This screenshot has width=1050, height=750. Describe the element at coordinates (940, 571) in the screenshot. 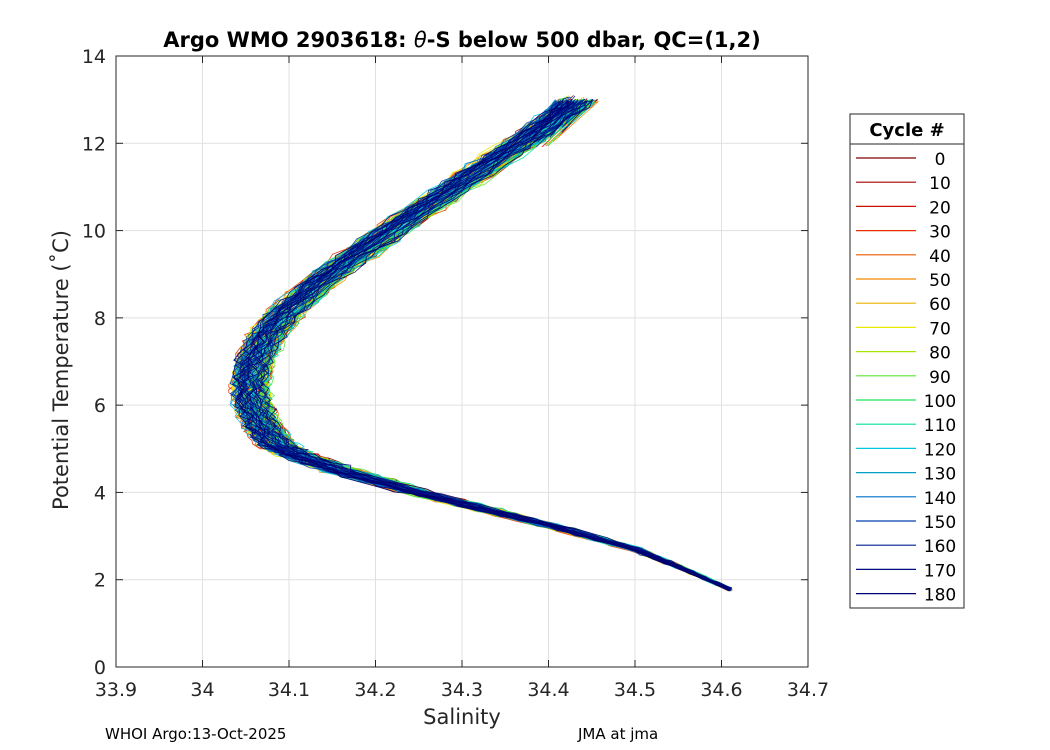

I see `legend-label: 170` at that location.